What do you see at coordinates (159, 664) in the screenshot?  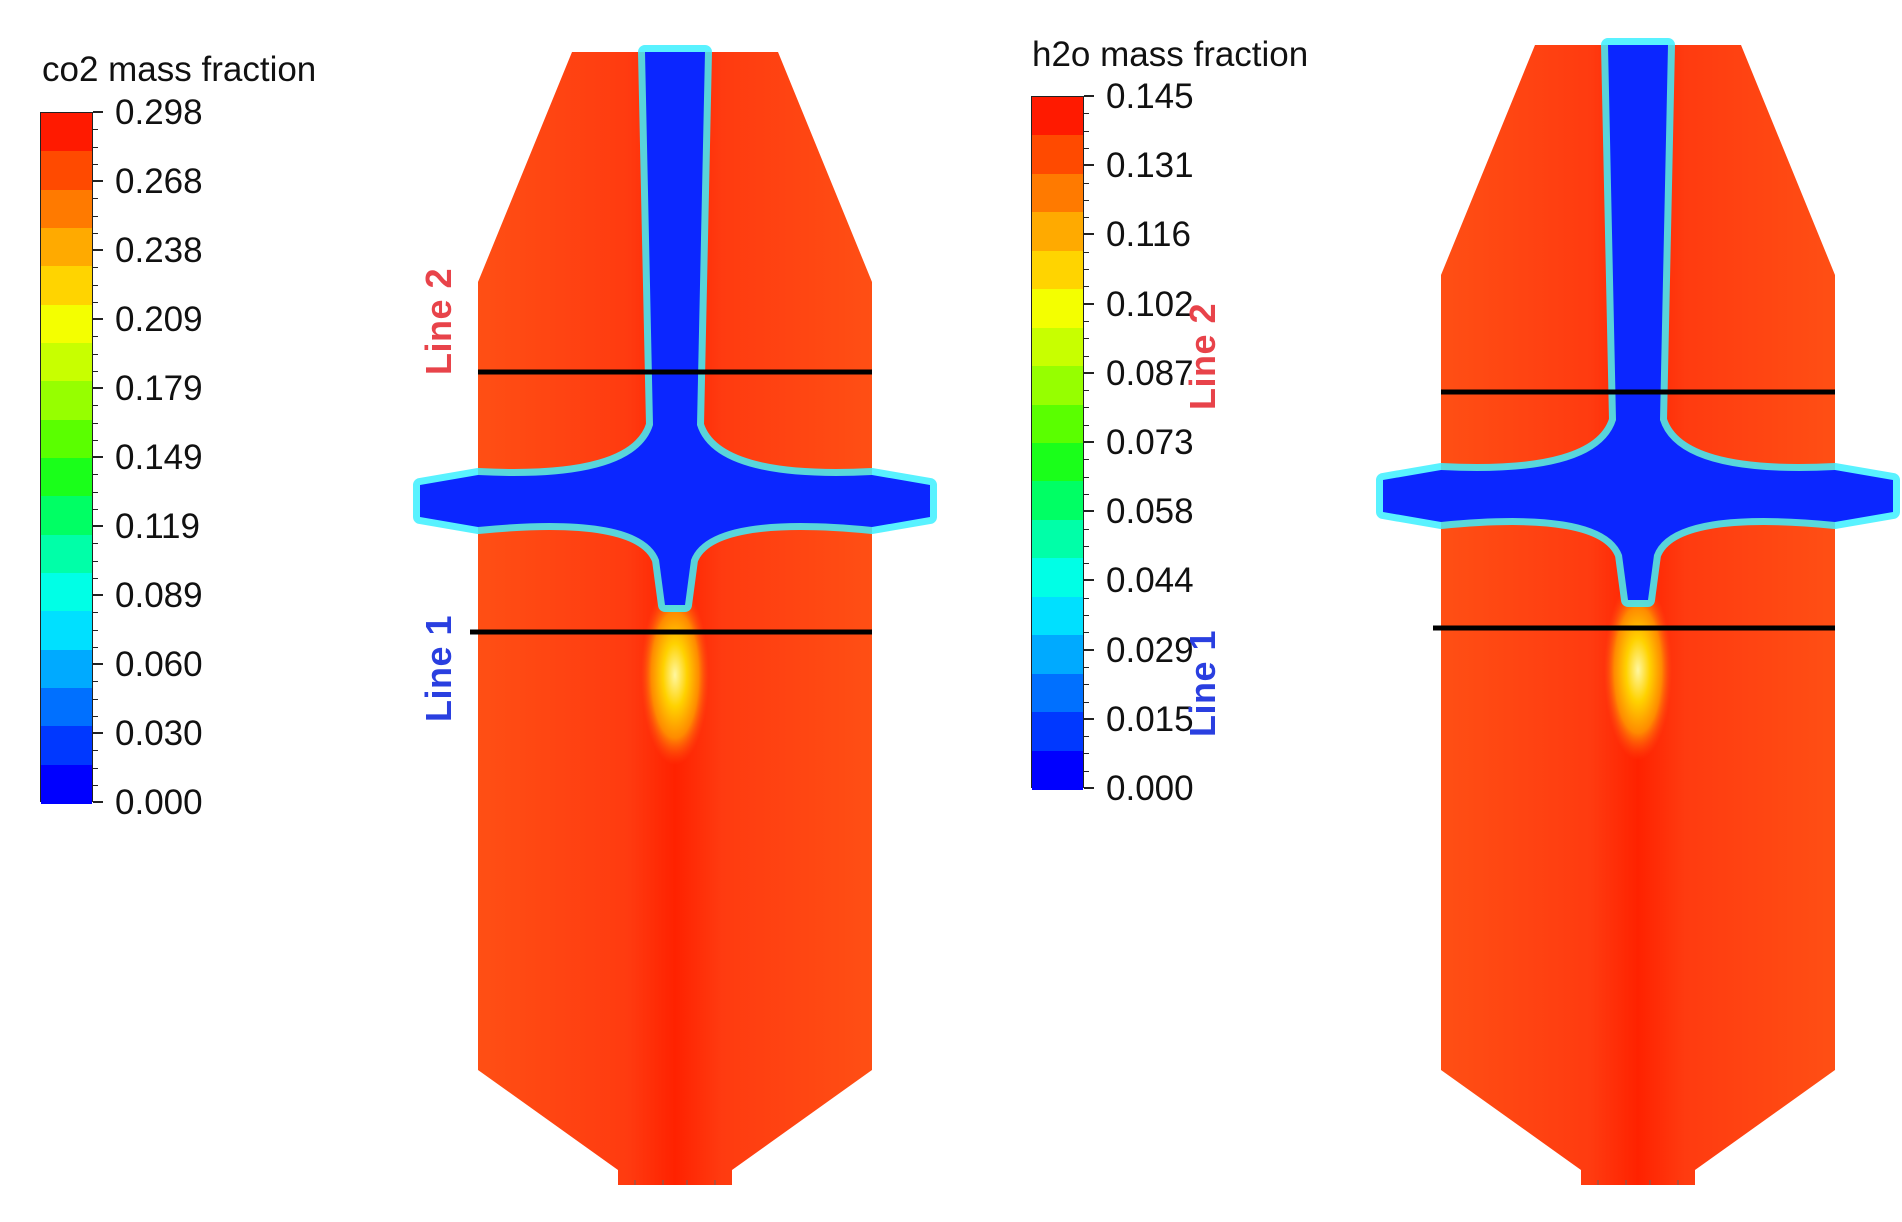 I see `colorbar-label: 0.060` at bounding box center [159, 664].